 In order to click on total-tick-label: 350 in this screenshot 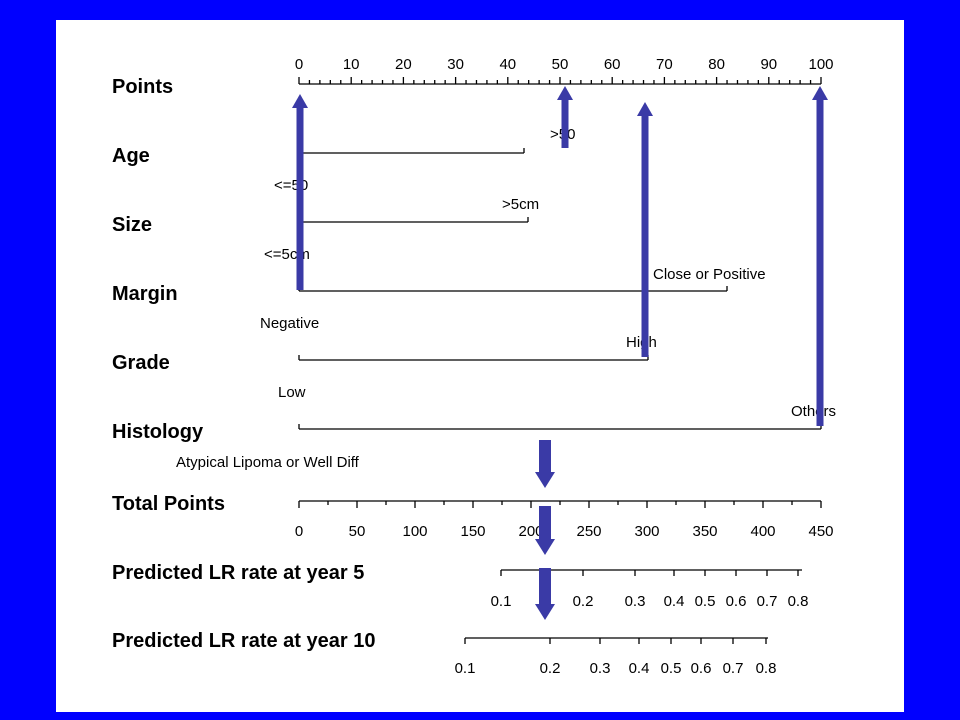, I will do `click(704, 531)`.